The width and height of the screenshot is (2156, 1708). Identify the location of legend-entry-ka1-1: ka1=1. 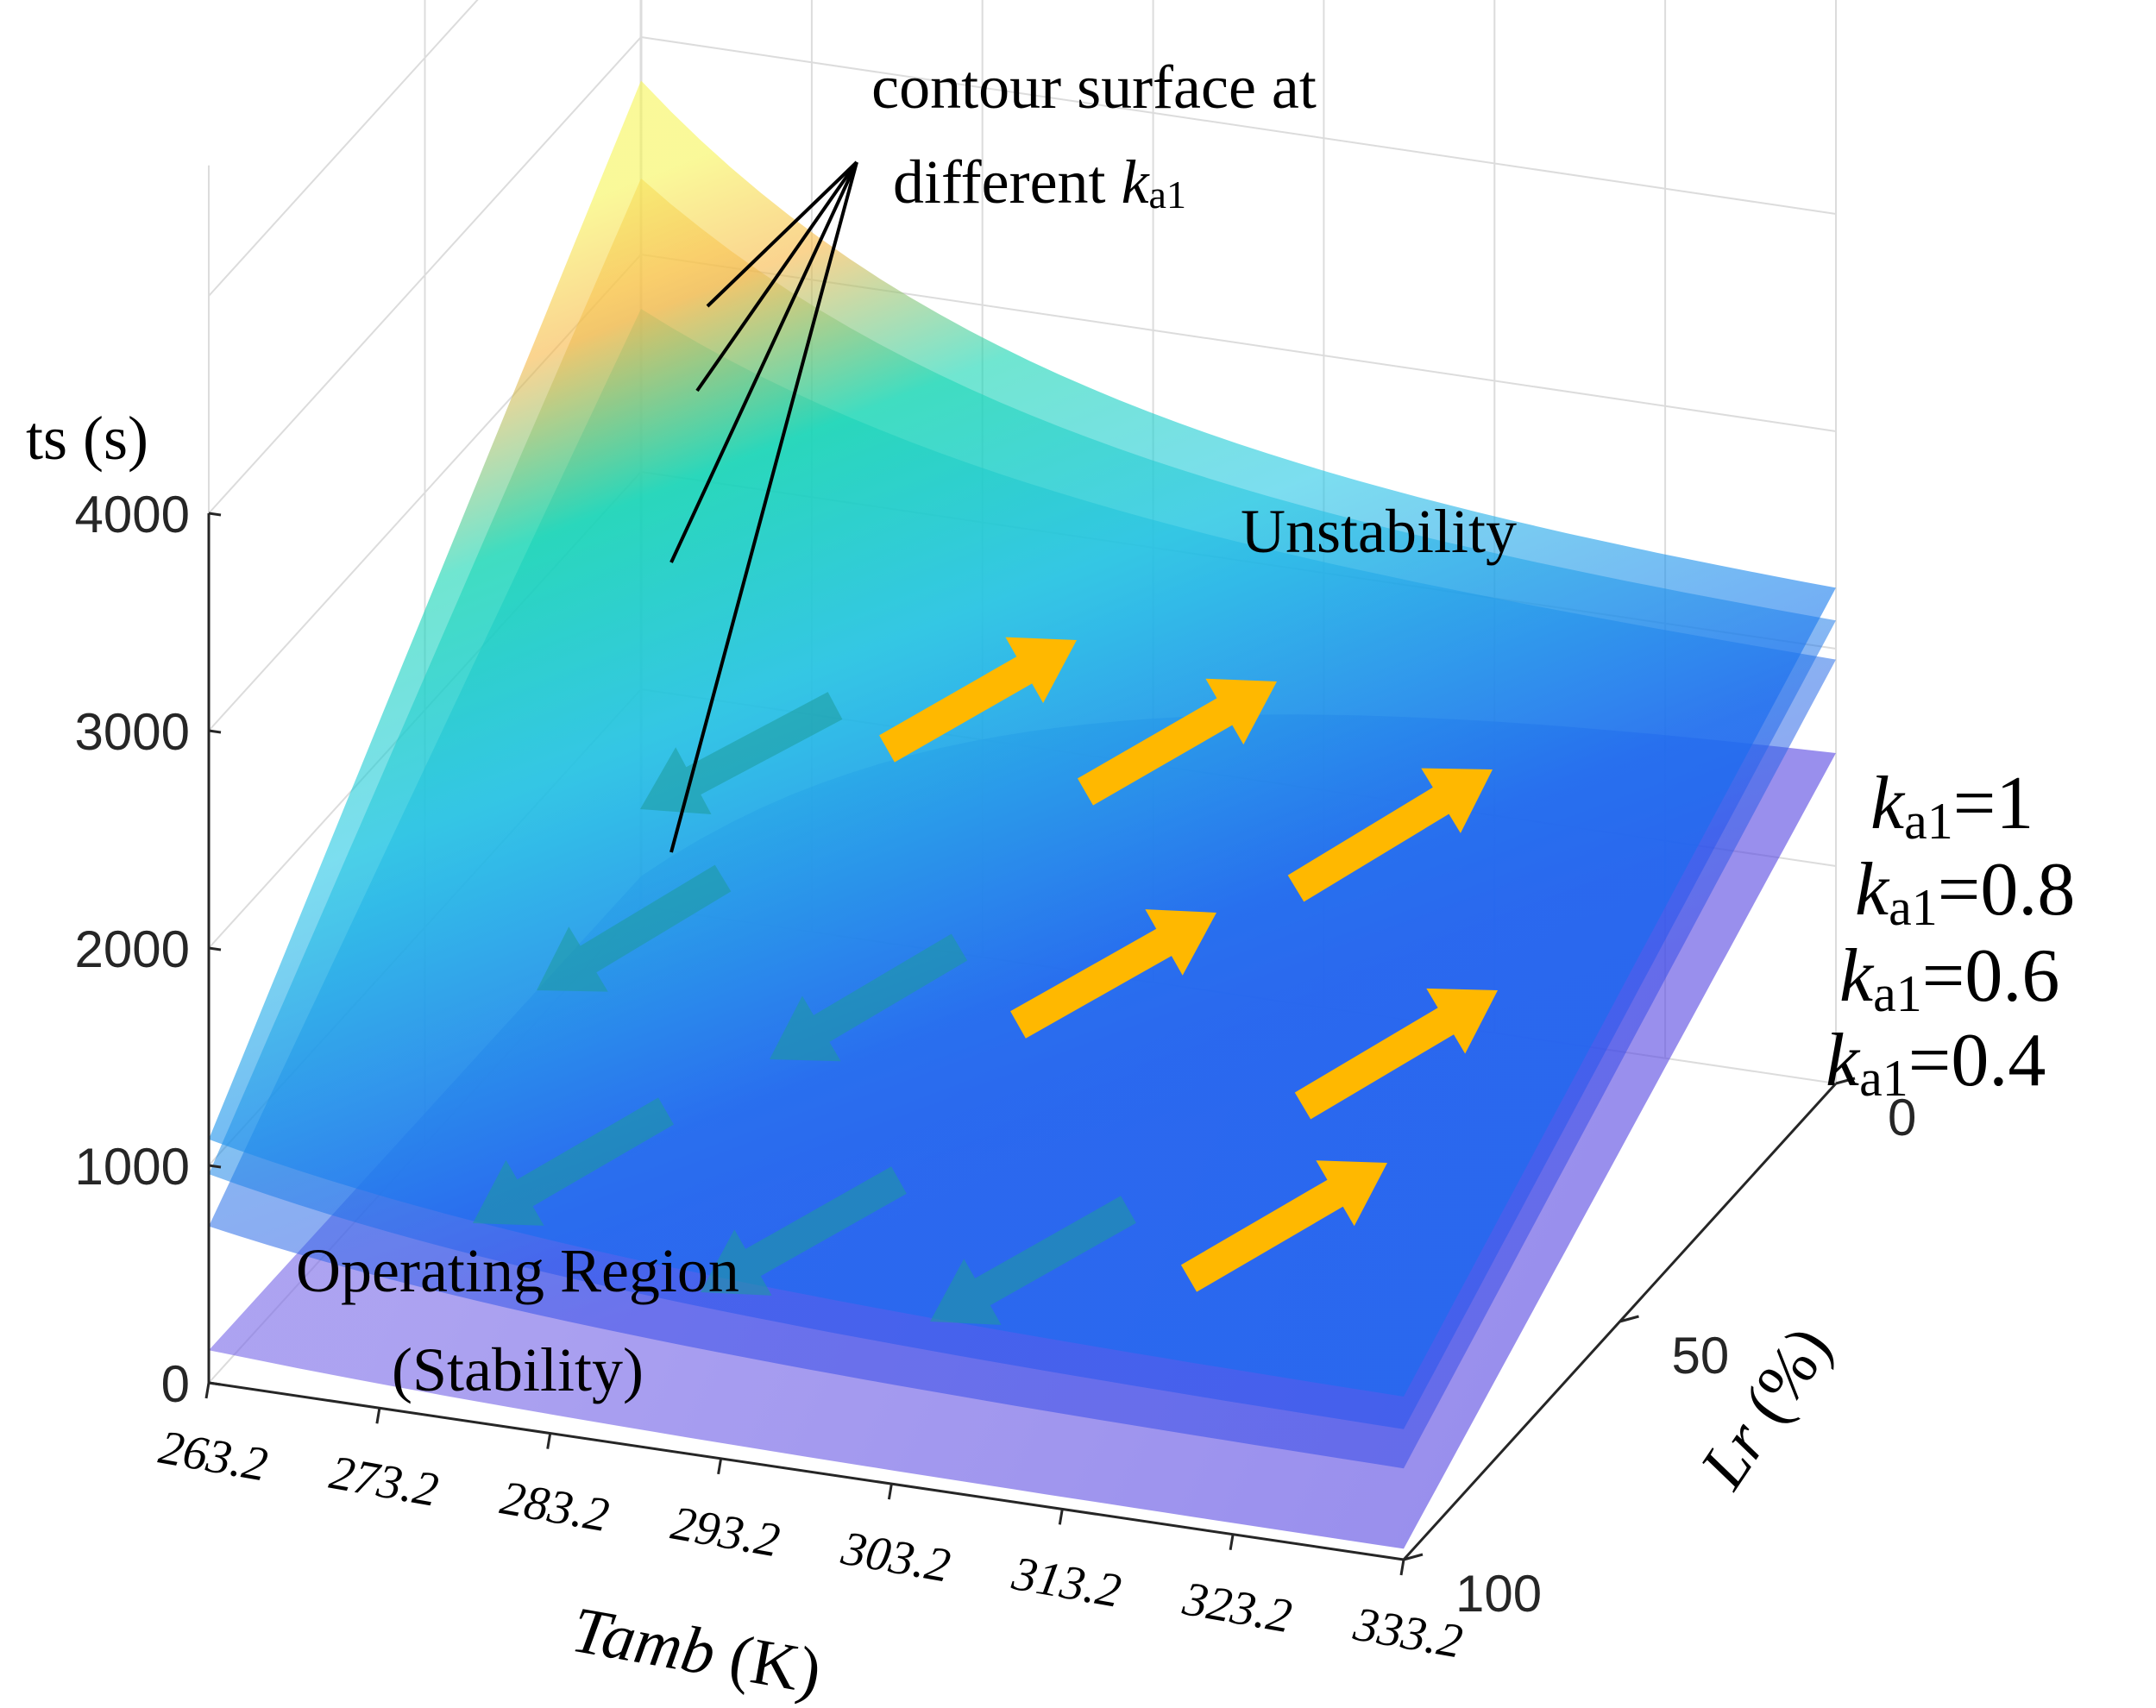
(1952, 806).